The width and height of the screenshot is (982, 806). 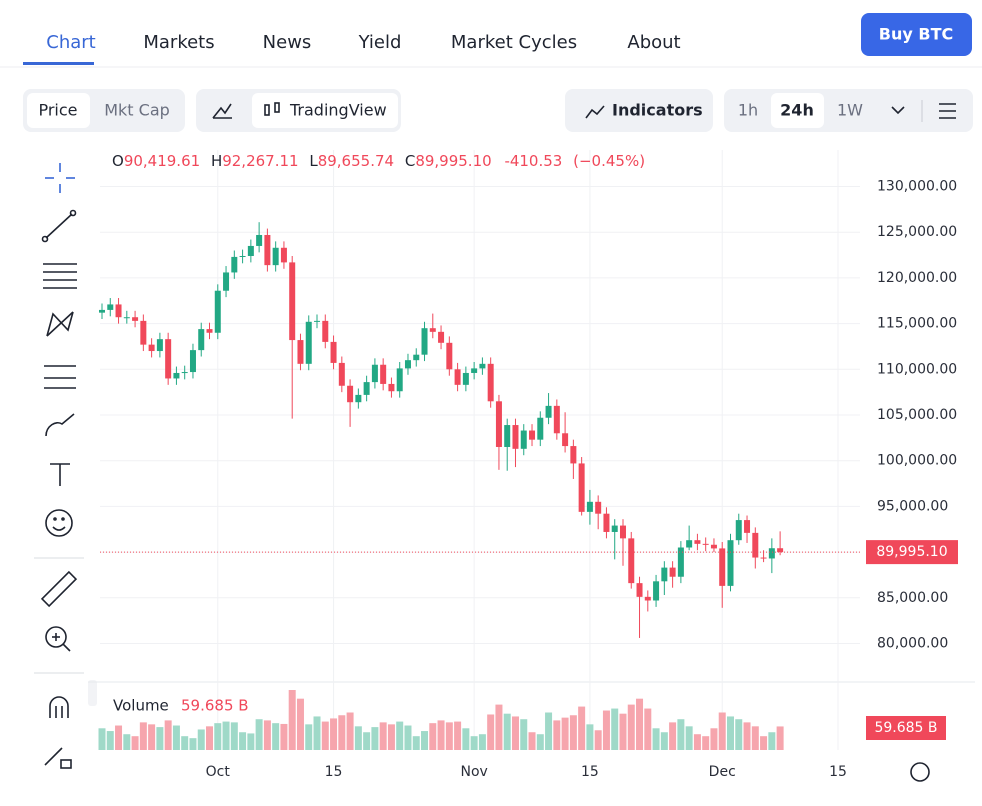 I want to click on mktcap-tab: Mkt Cap, so click(x=137, y=110).